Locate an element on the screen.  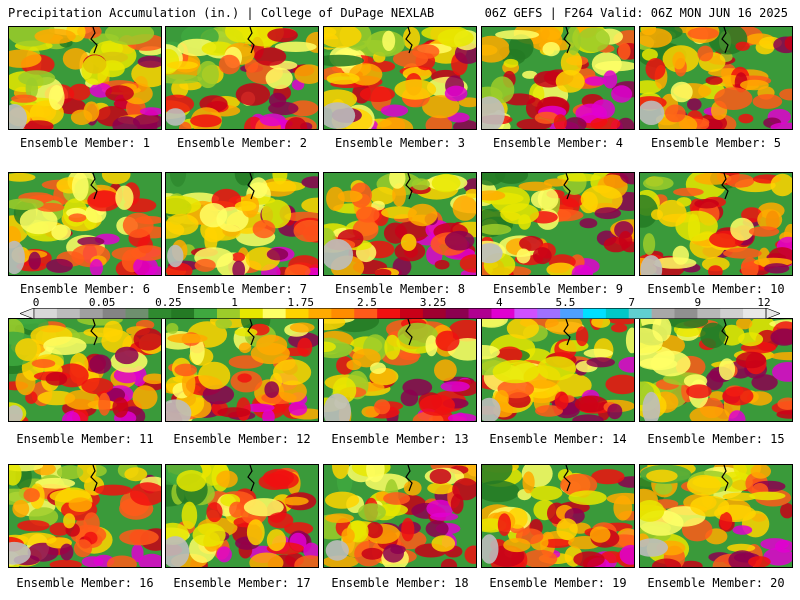
colorbar-strip is located at coordinates (400, 313).